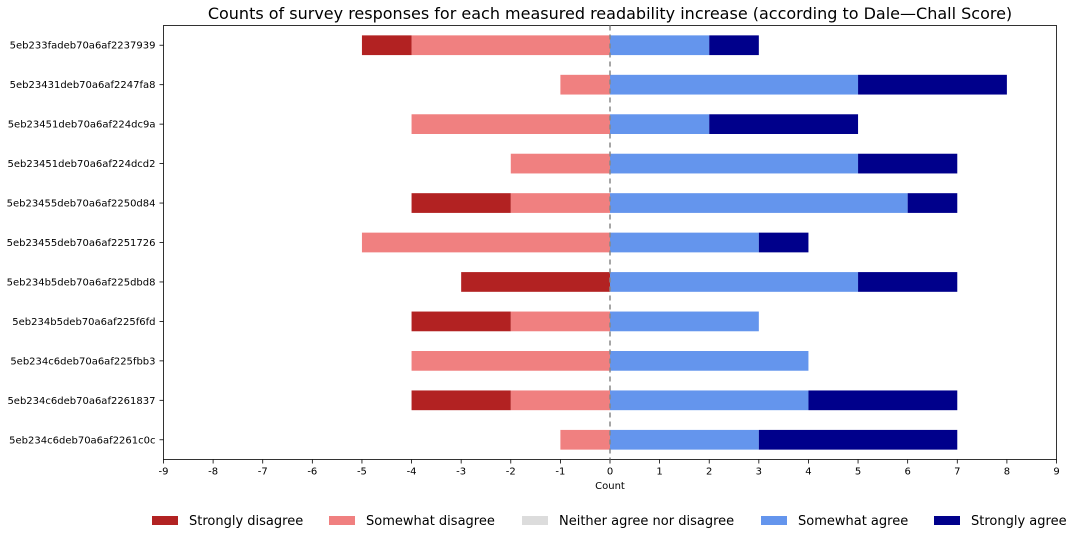 Image resolution: width=1079 pixels, height=540 pixels. What do you see at coordinates (312, 472) in the screenshot?
I see `x-tick-label: -6` at bounding box center [312, 472].